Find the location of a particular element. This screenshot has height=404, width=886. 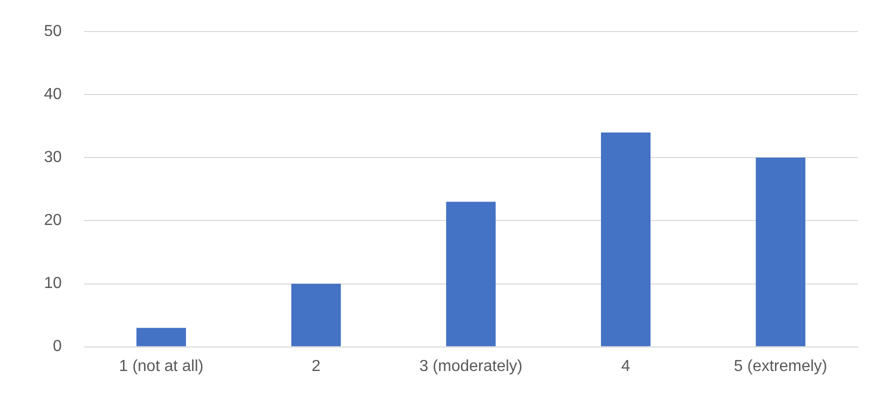

x-tick-label: 4 is located at coordinates (625, 366).